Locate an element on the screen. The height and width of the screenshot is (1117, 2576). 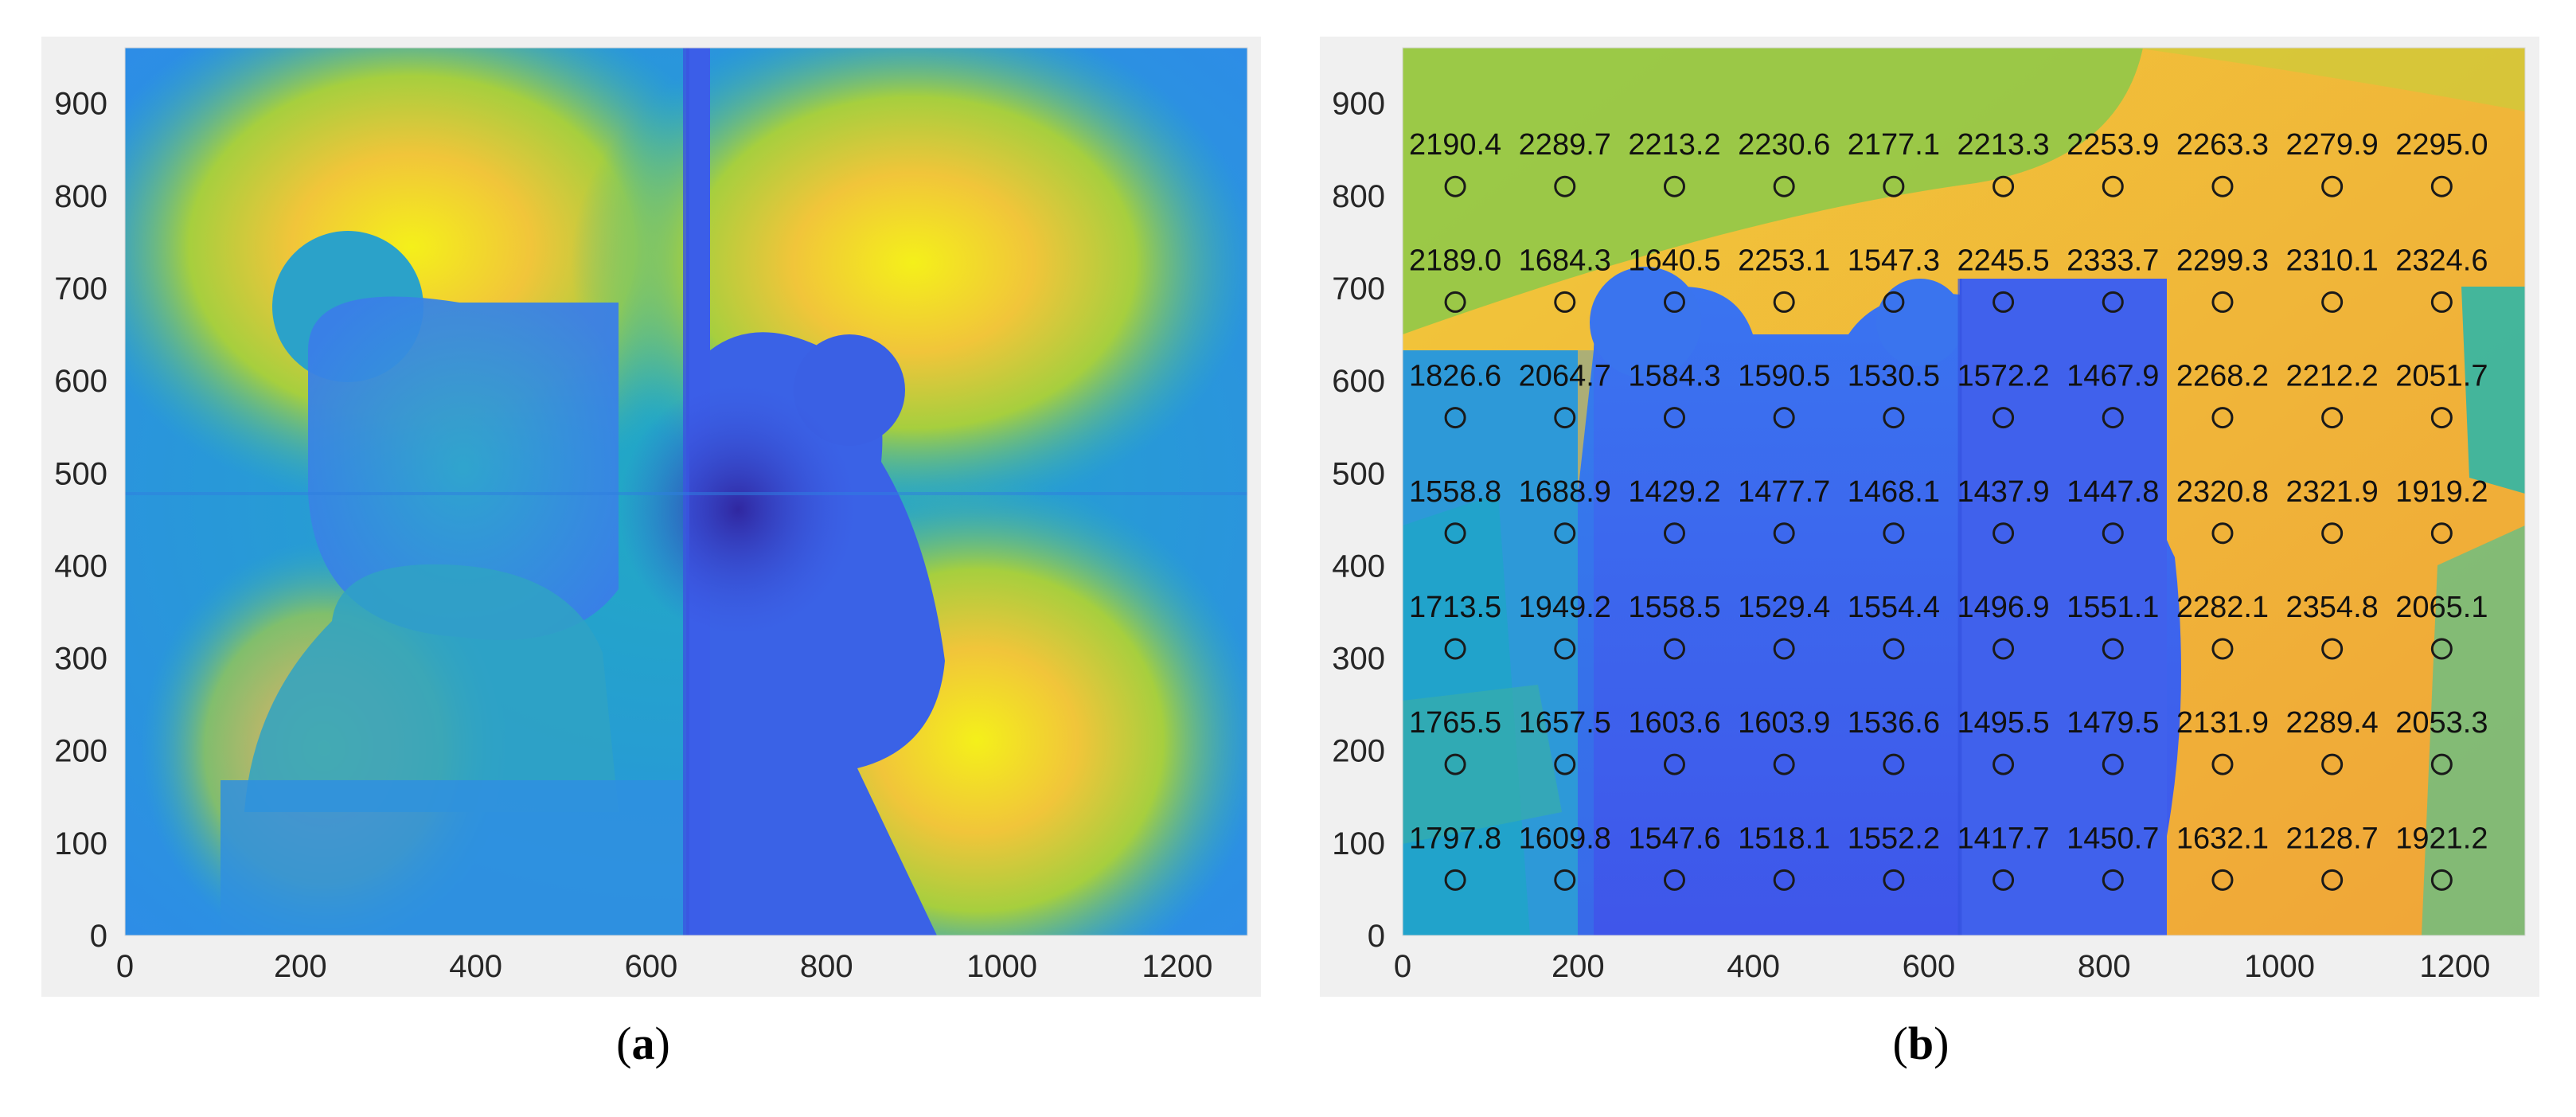
depth-value-label: 1518.1 is located at coordinates (1784, 838).